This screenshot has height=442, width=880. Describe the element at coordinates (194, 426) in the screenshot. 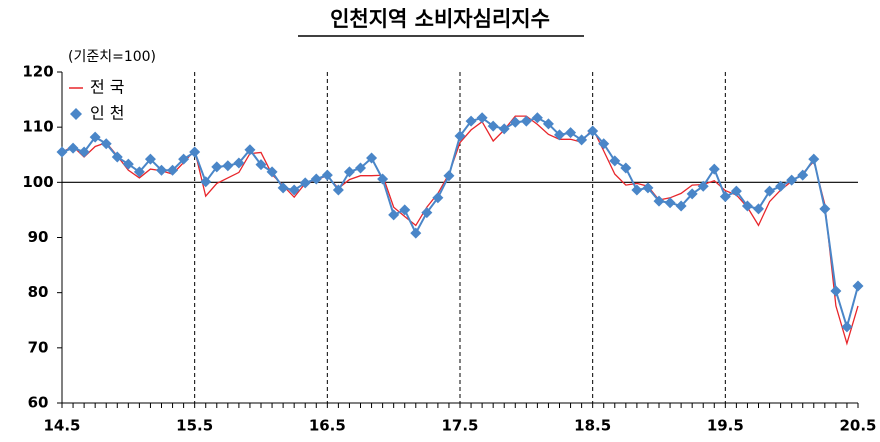

I see `x-tick-label: 15.5` at that location.